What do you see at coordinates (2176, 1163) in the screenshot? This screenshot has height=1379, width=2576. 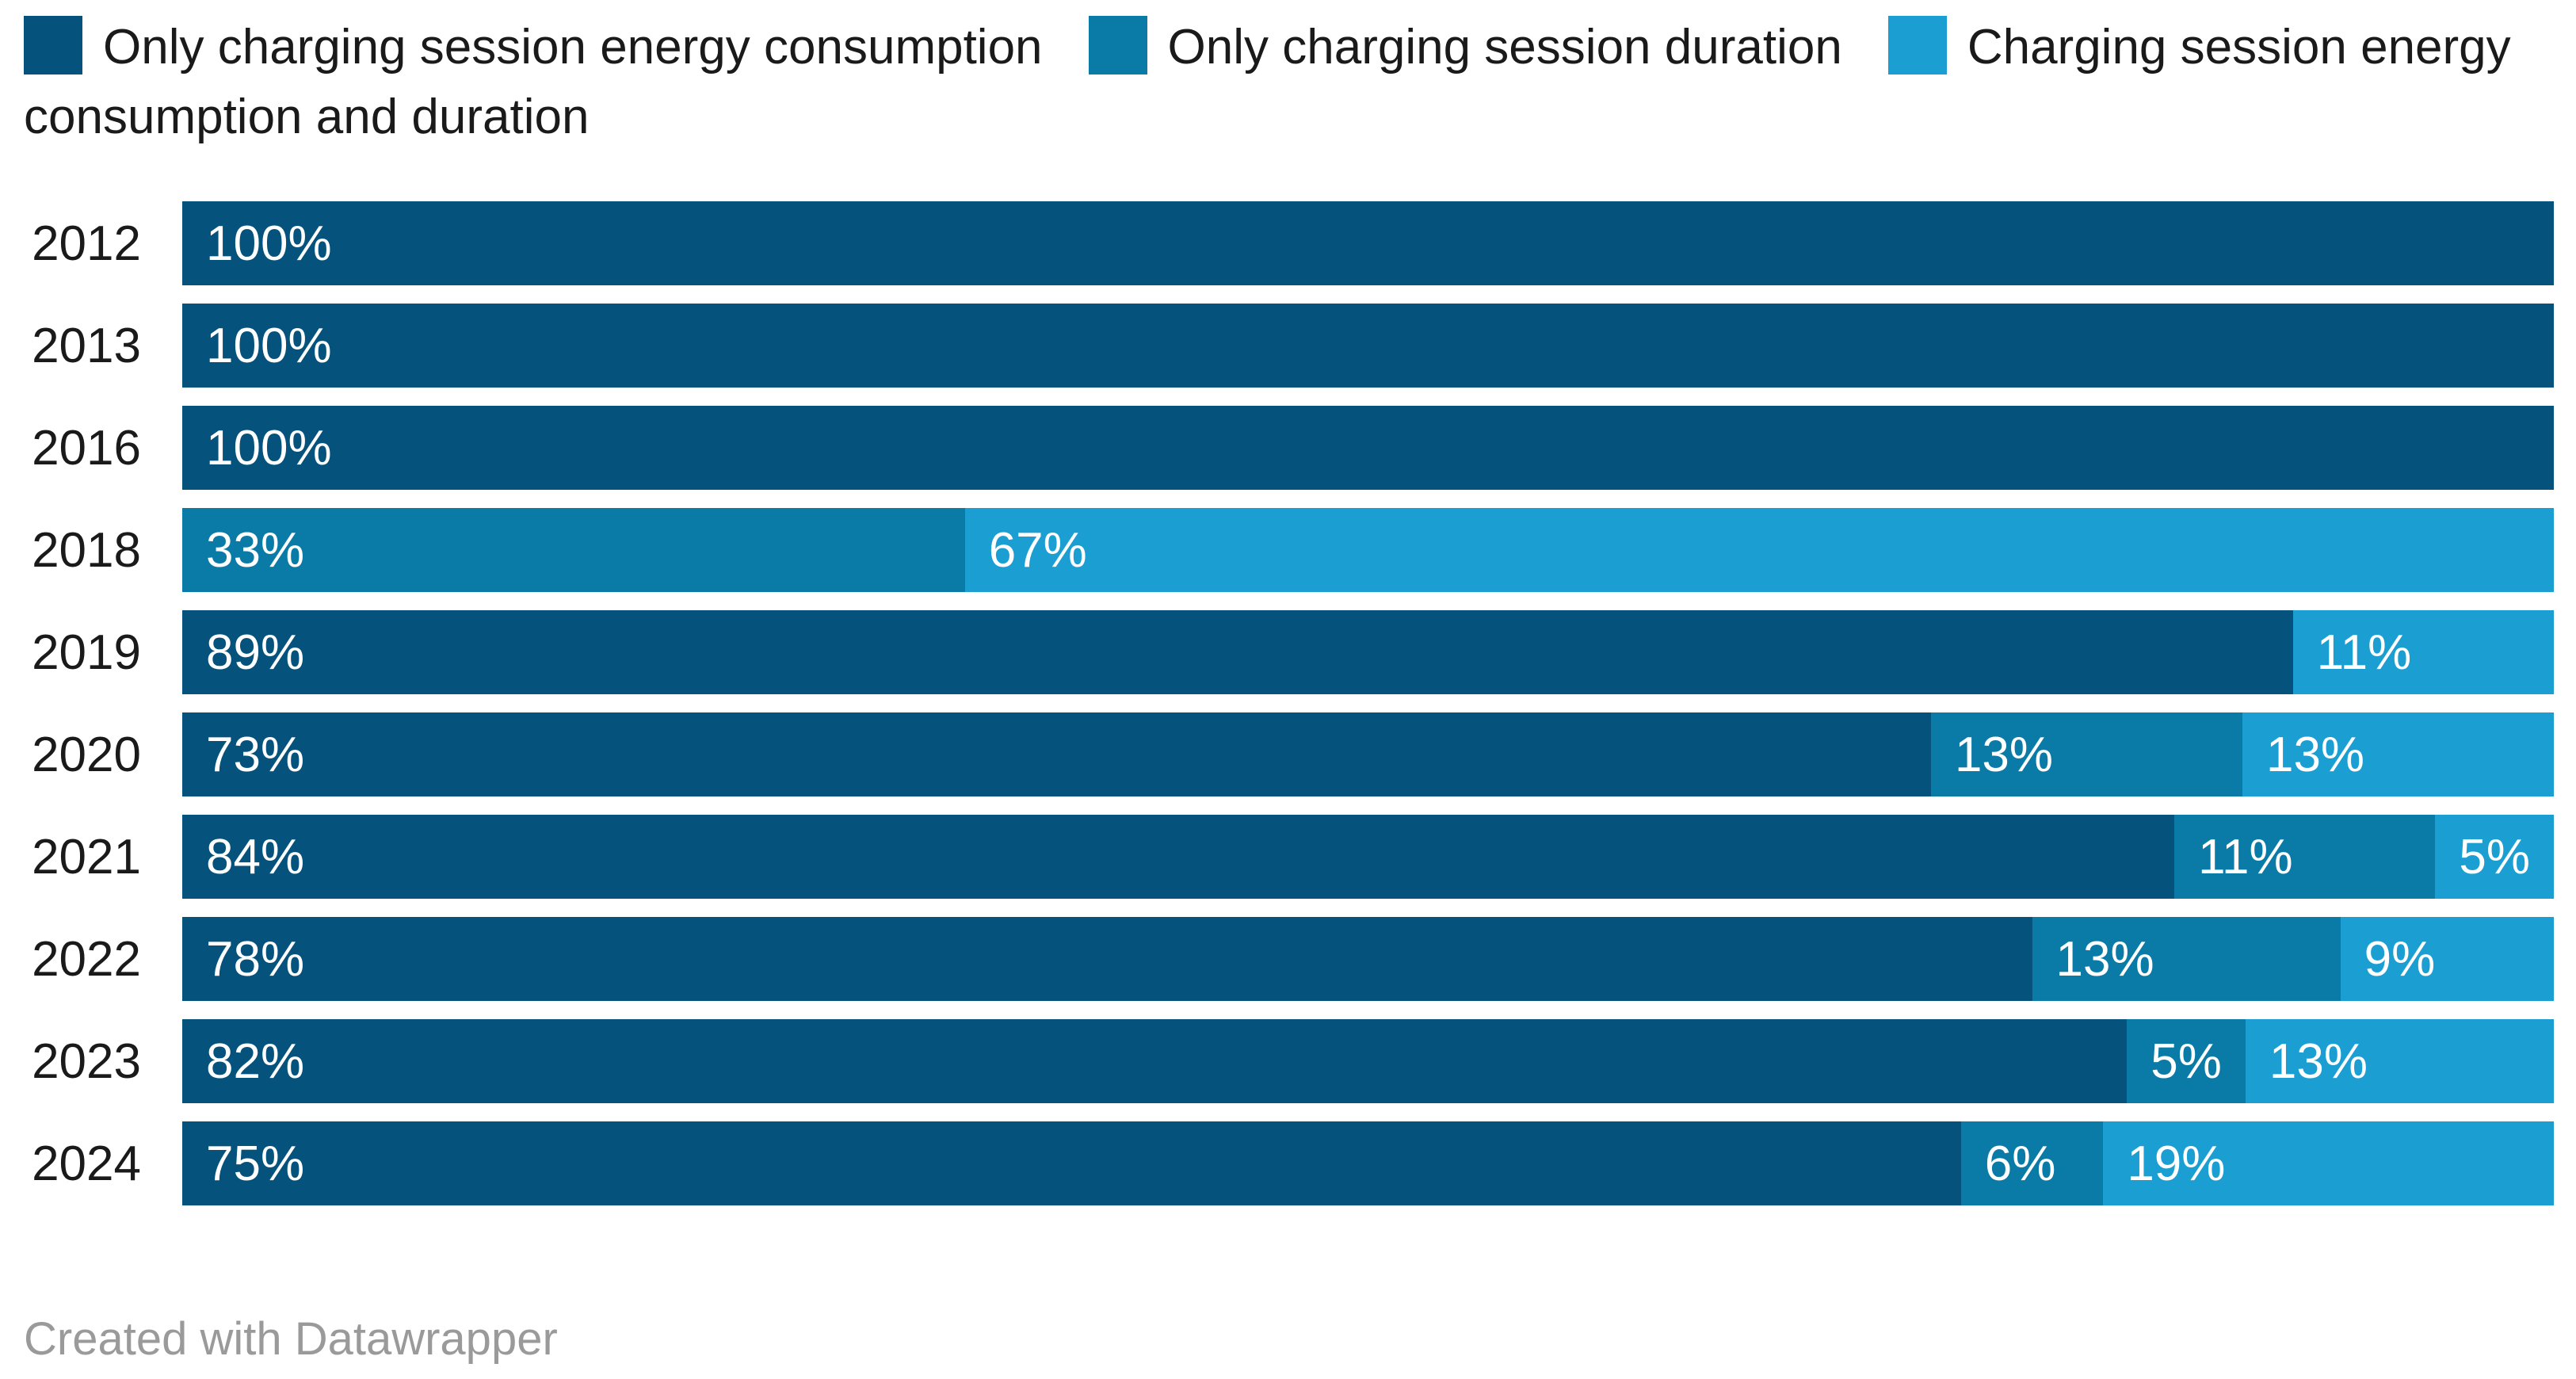 I see `bar-segment-value: 19%` at bounding box center [2176, 1163].